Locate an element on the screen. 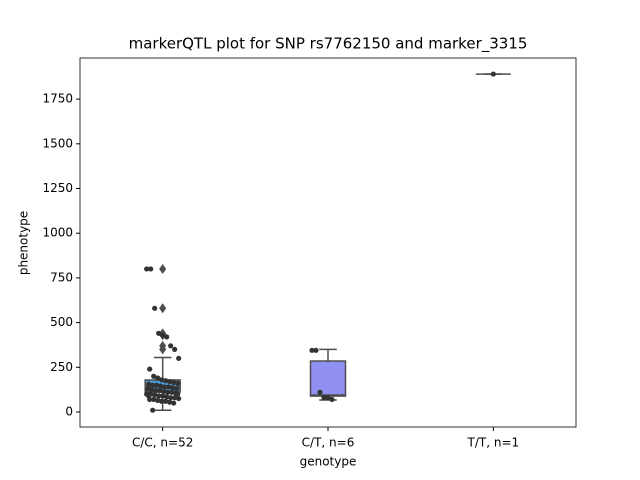 Image resolution: width=640 pixels, height=480 pixels. y-axis-label: phenotype is located at coordinates (24, 243).